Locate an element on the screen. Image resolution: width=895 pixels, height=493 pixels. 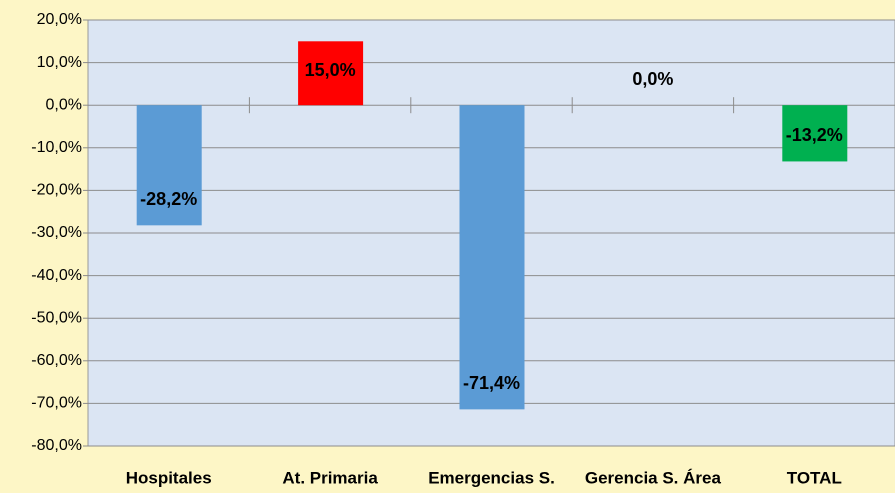
y-tick-label: -60,0% is located at coordinates (56, 360).